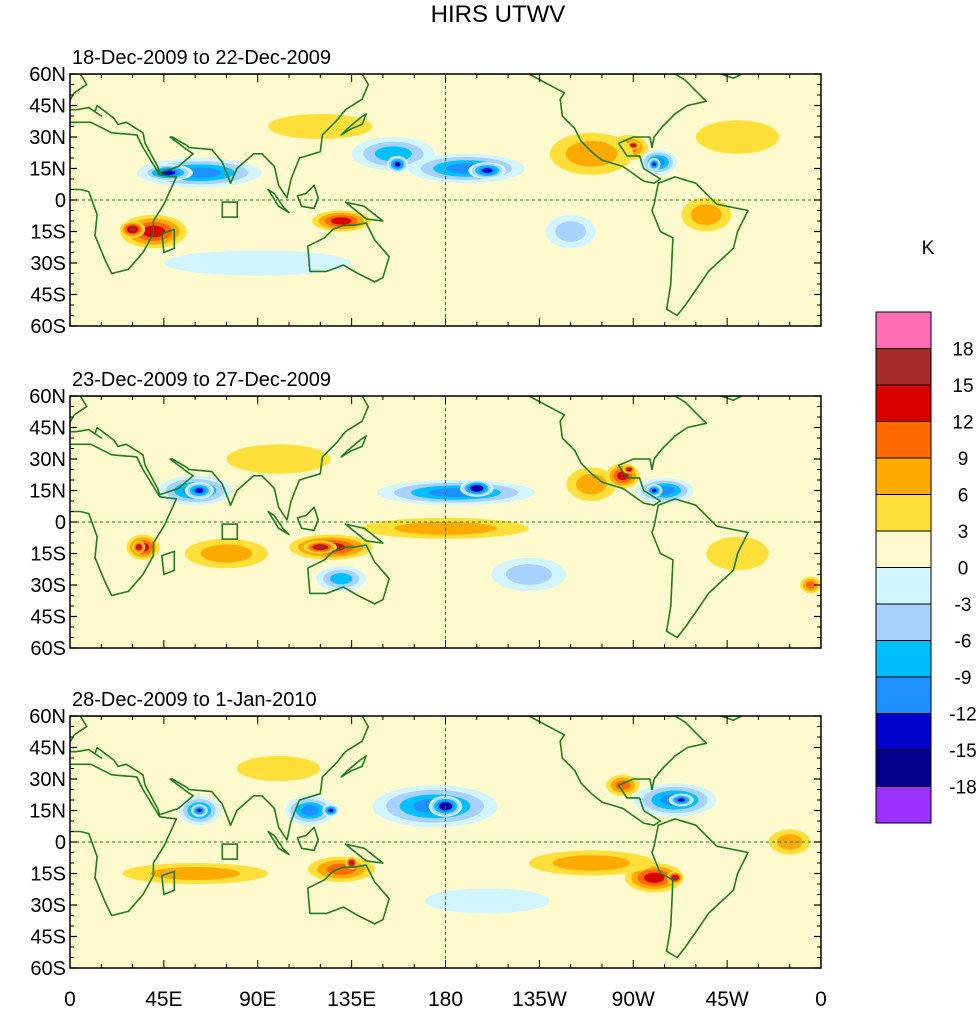 The width and height of the screenshot is (980, 1014). What do you see at coordinates (727, 999) in the screenshot?
I see `lon-tick-label: 45W` at bounding box center [727, 999].